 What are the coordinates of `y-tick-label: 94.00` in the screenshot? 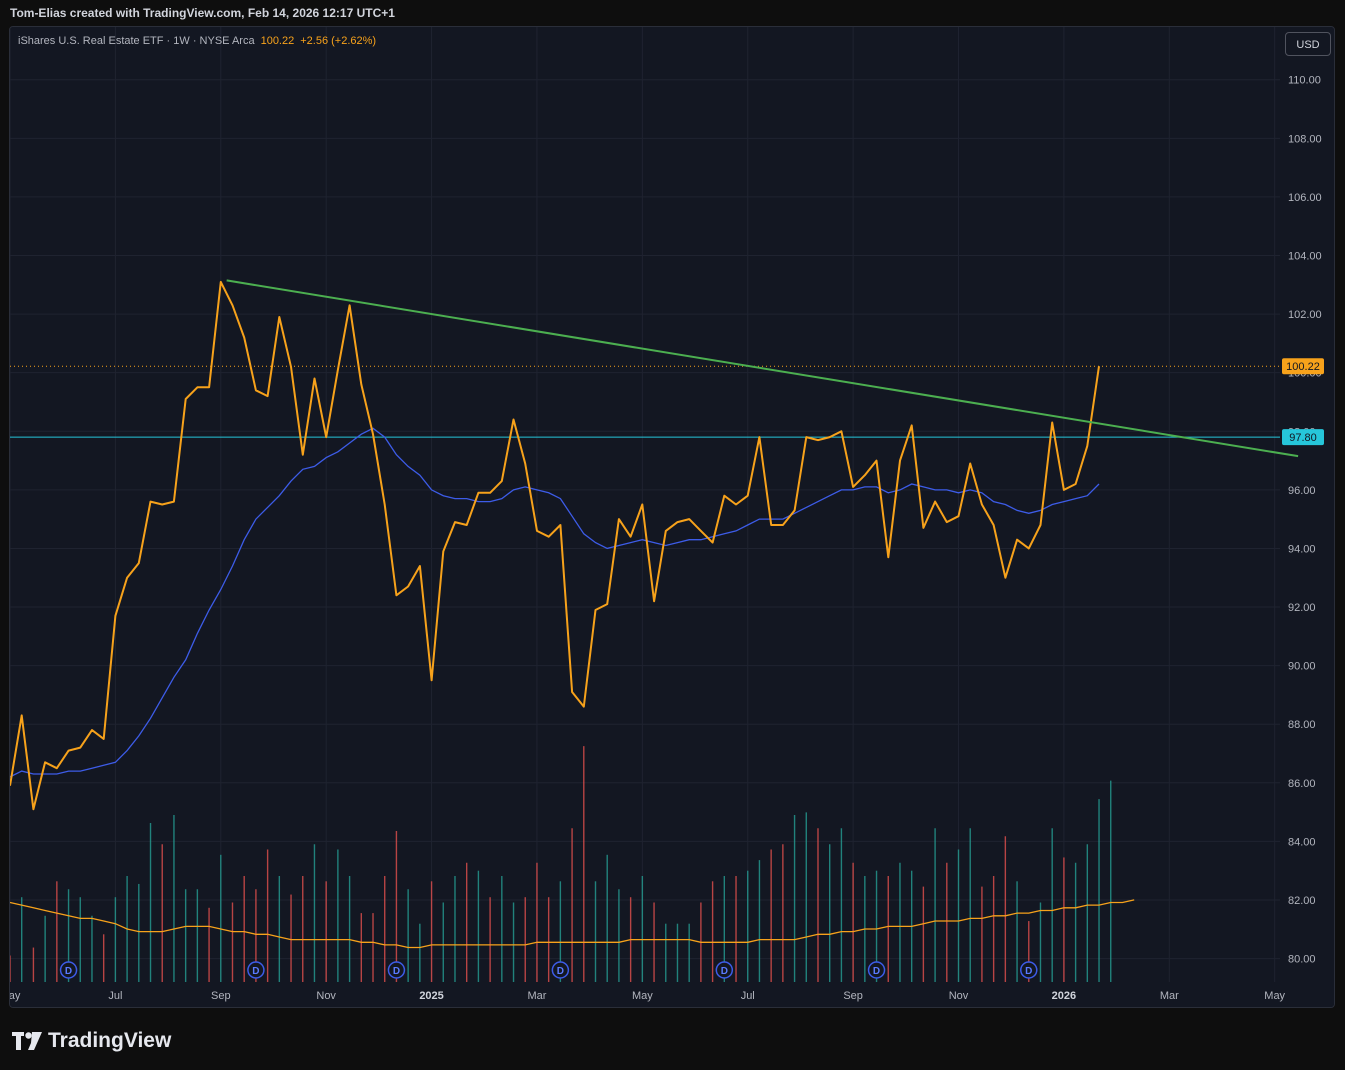 It's located at (1302, 549).